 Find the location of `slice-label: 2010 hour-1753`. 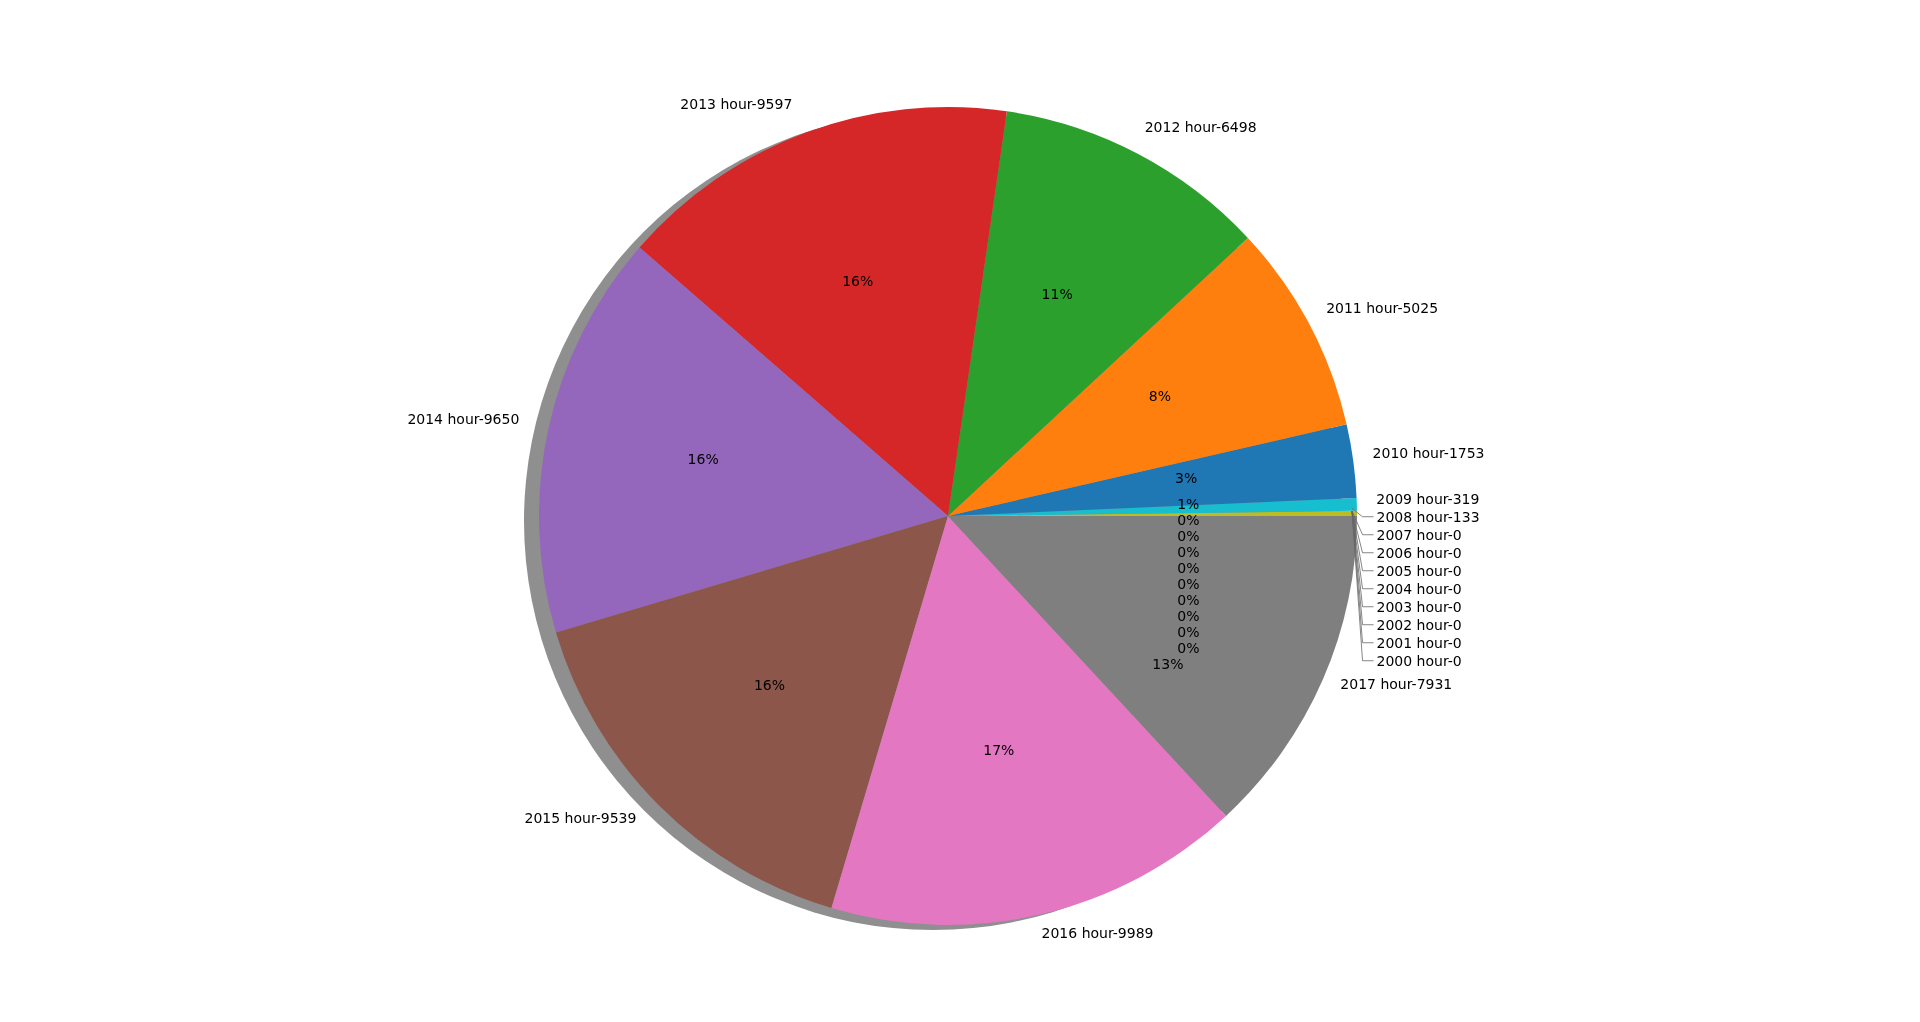

slice-label: 2010 hour-1753 is located at coordinates (1428, 452).